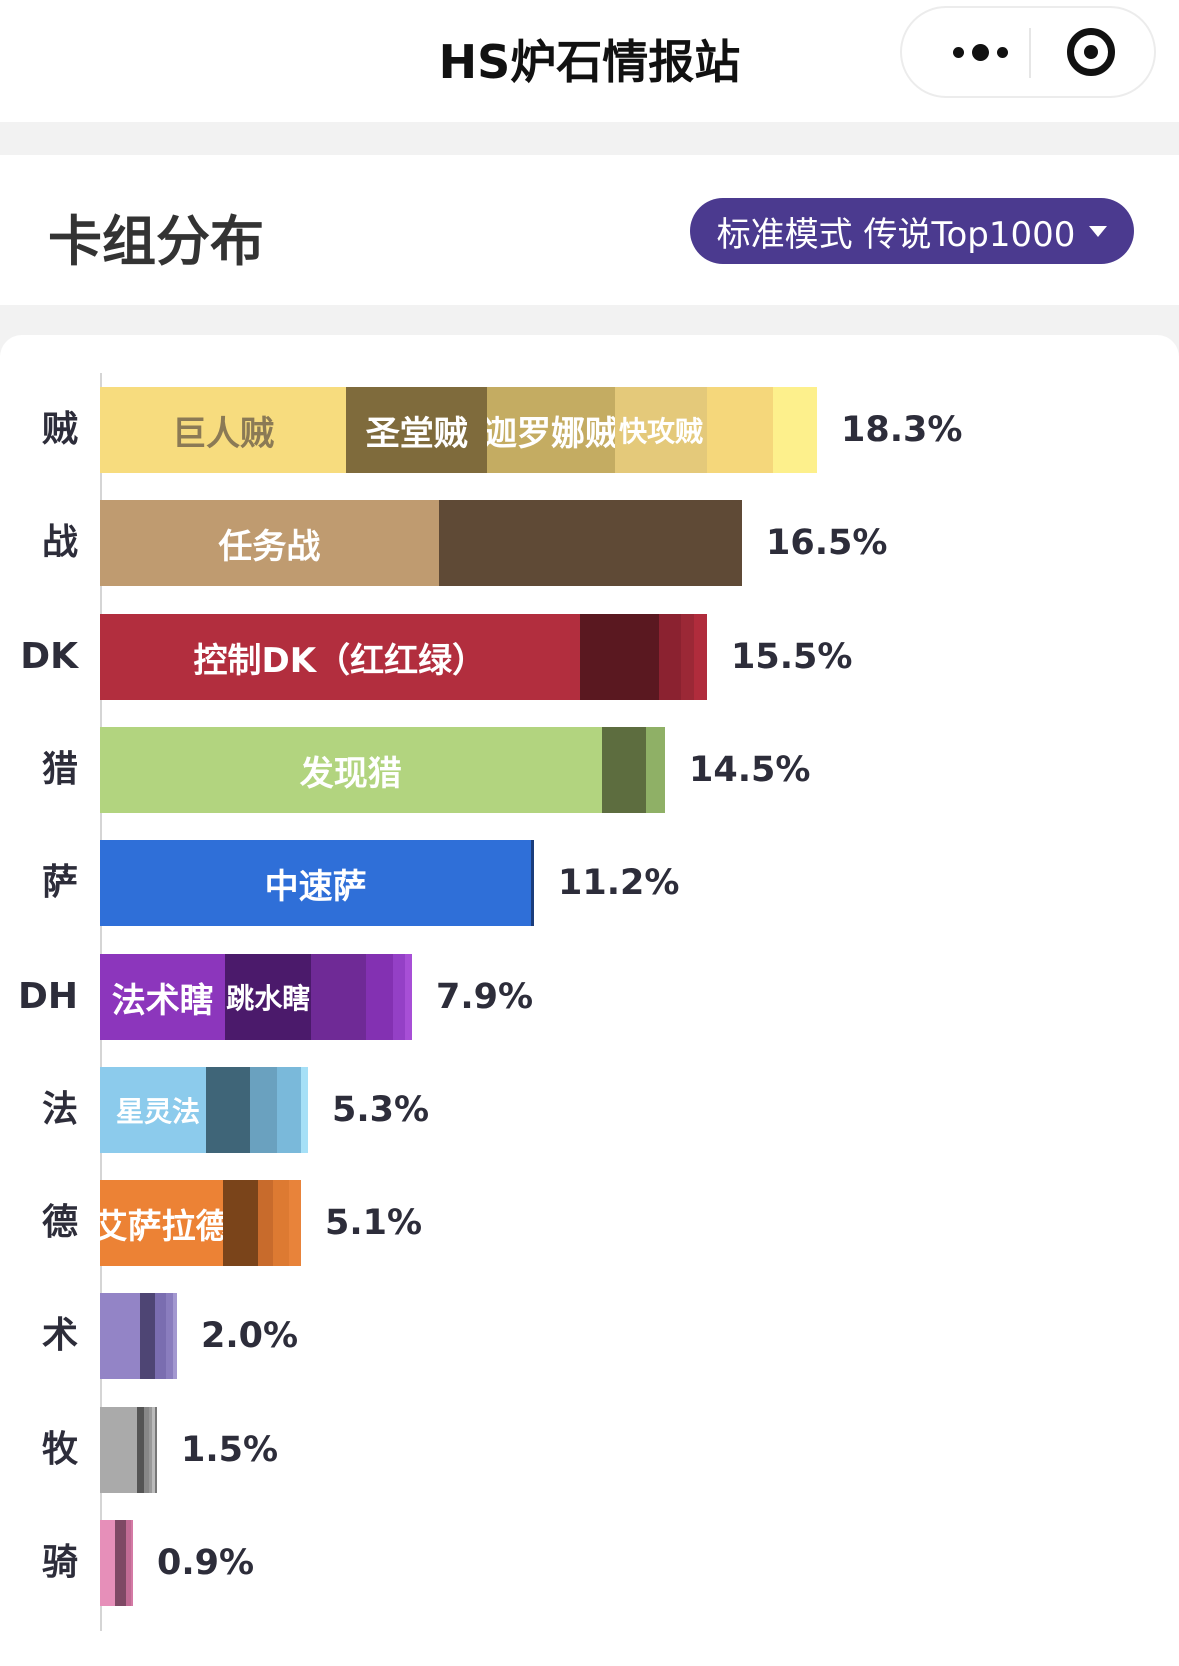 The image size is (1179, 1666). I want to click on nav-bar: HS炉石情报站, so click(589, 61).